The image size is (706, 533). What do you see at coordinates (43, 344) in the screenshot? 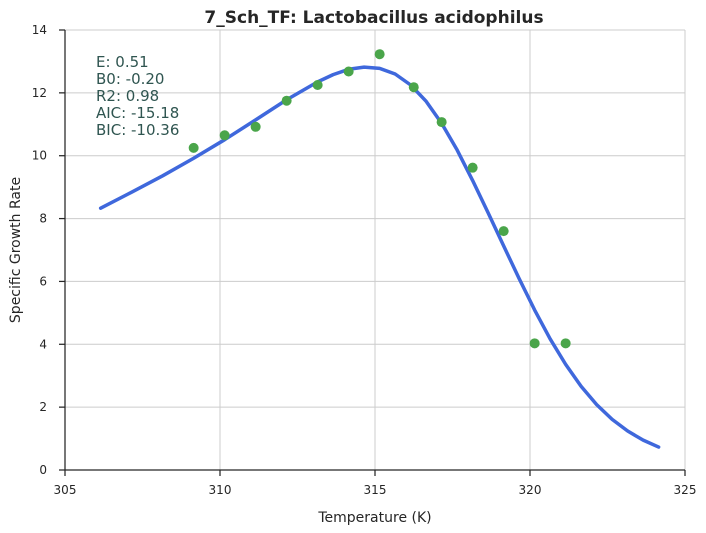
I see `y-tick-label: 4` at bounding box center [43, 344].